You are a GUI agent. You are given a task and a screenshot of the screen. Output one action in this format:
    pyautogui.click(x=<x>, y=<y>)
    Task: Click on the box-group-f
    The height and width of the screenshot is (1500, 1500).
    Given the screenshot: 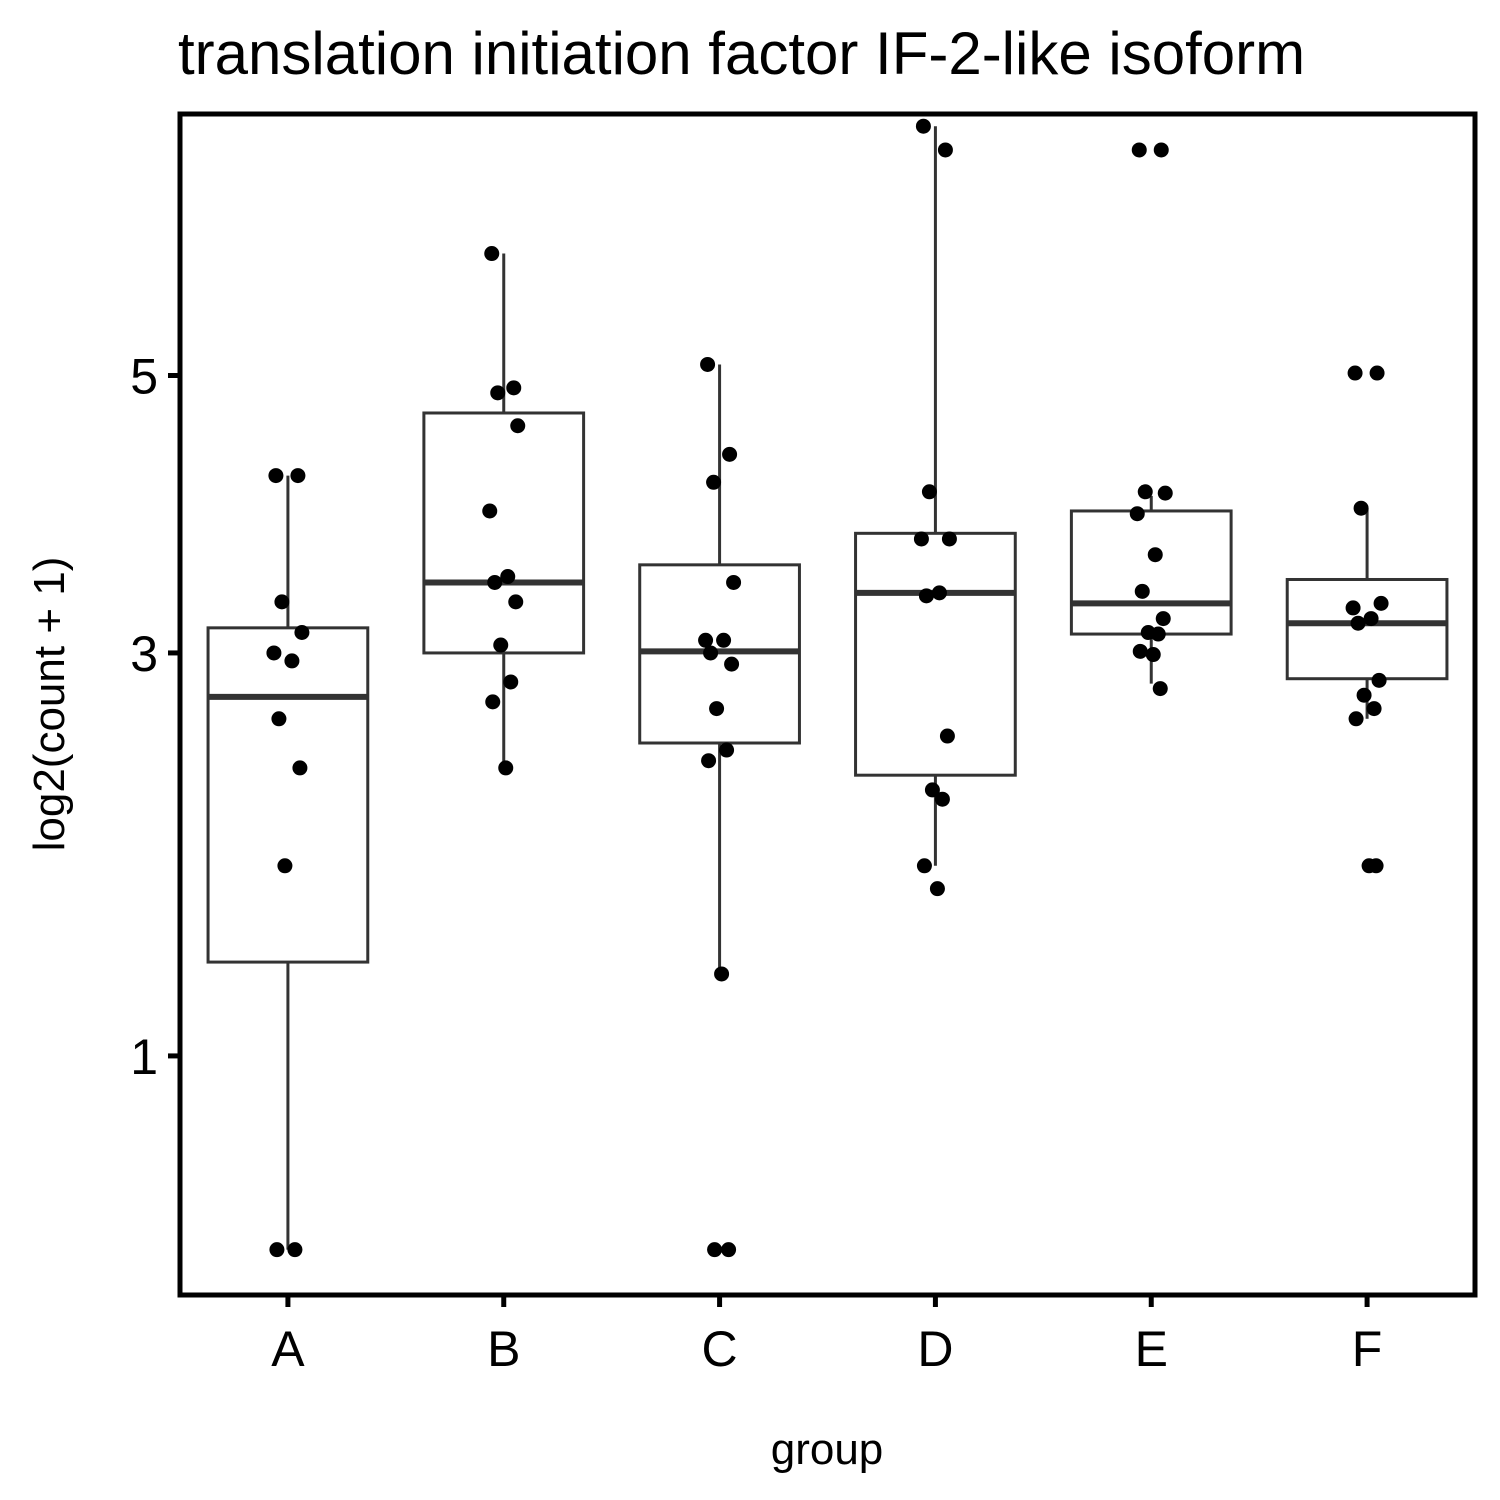 What is the action you would take?
    pyautogui.click(x=1367, y=613)
    